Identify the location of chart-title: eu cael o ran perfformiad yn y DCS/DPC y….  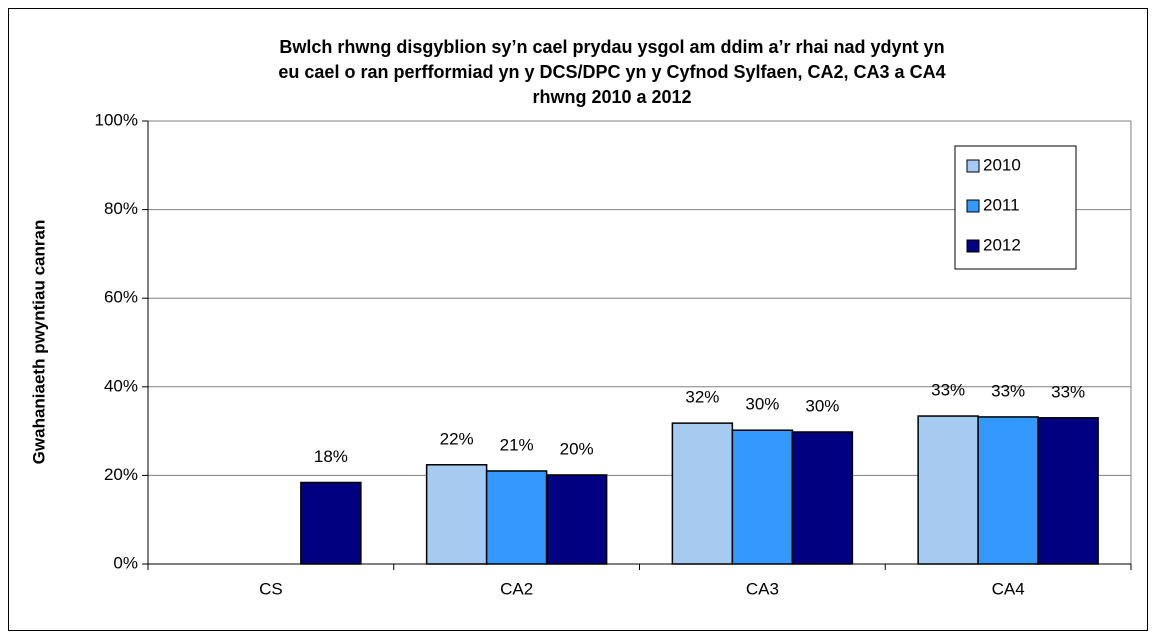
(611, 72).